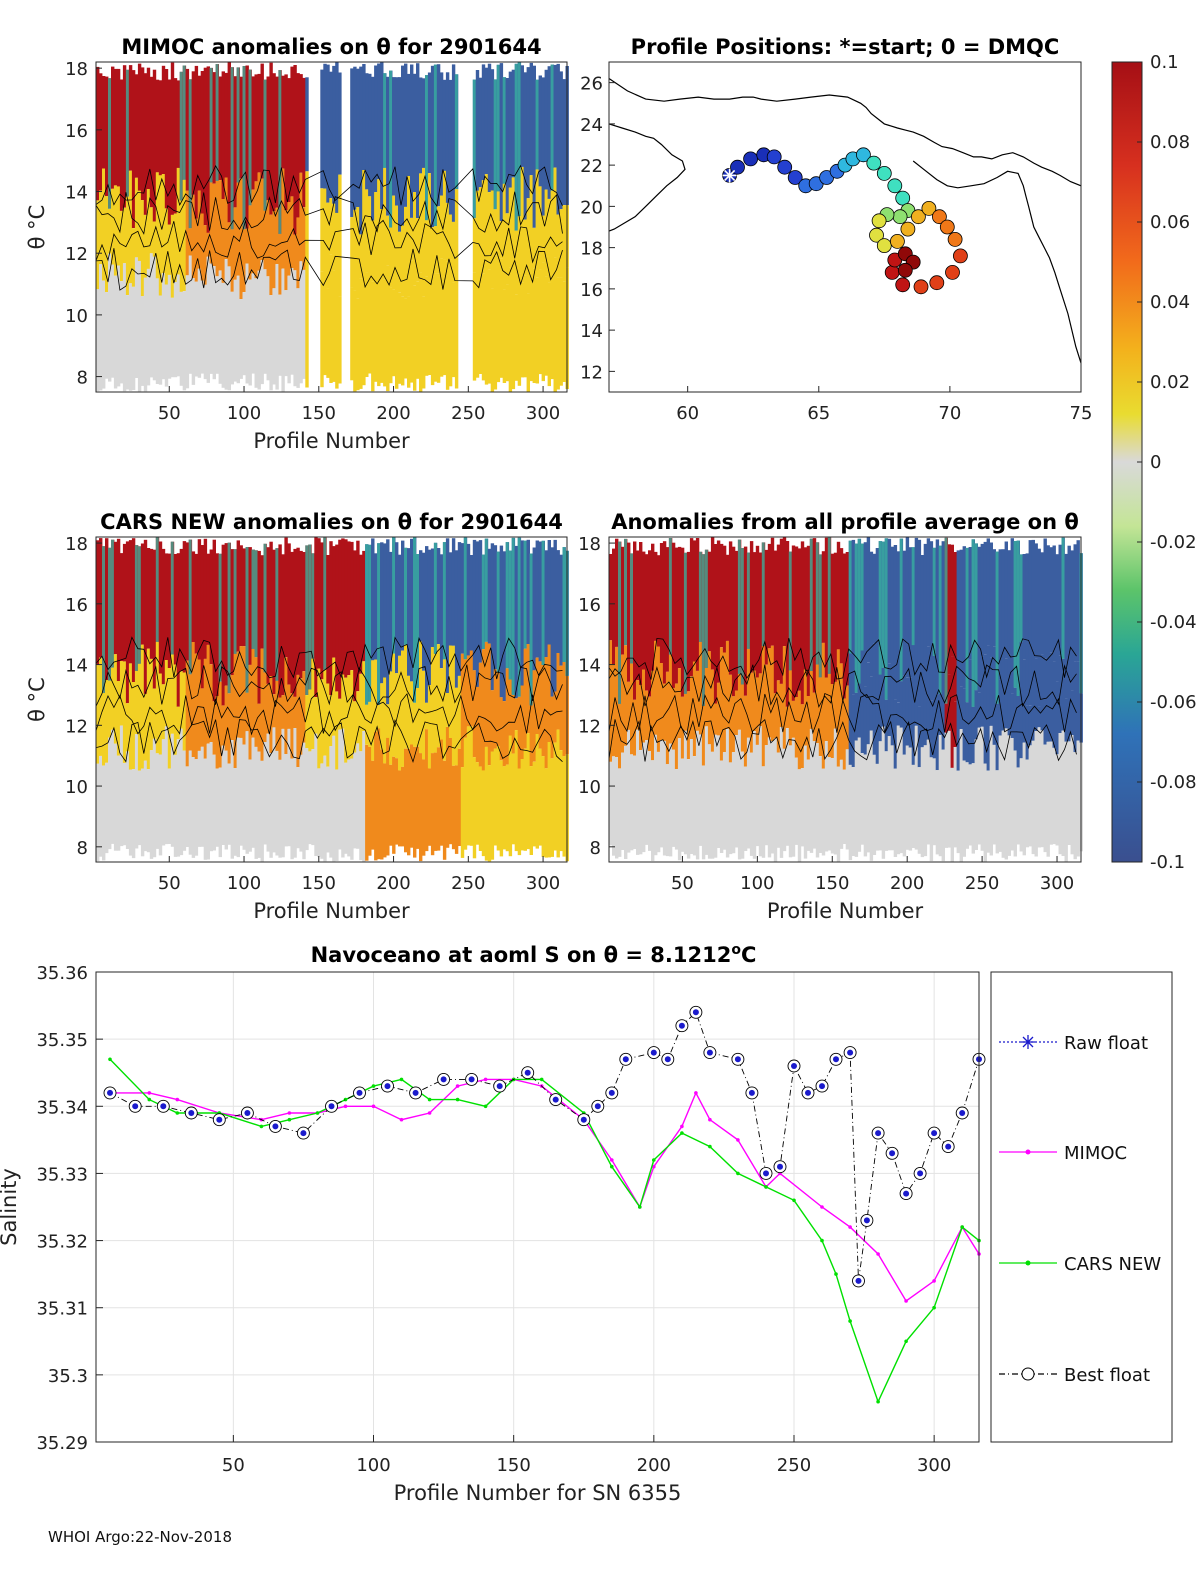 The height and width of the screenshot is (1575, 1200). Describe the element at coordinates (903, 198) in the screenshot. I see `profile-position-marker` at that location.